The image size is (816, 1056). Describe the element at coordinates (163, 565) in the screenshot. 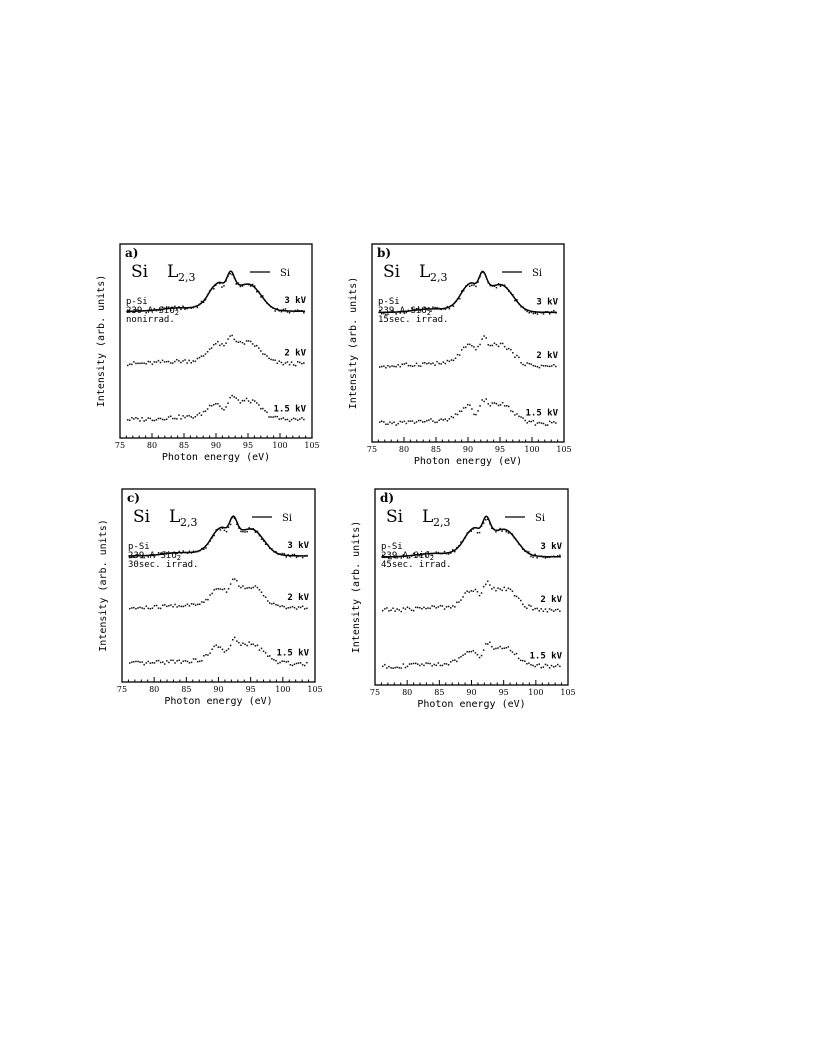

I see `sample-description-line: 30sec. irrad.` at that location.